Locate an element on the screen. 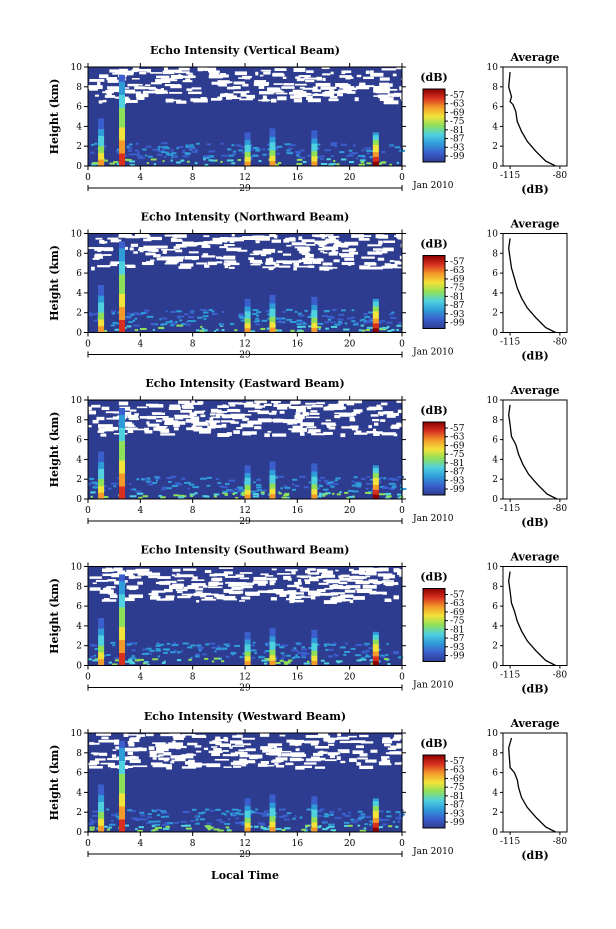  profile-y-tick-label: 2 is located at coordinates (495, 314).